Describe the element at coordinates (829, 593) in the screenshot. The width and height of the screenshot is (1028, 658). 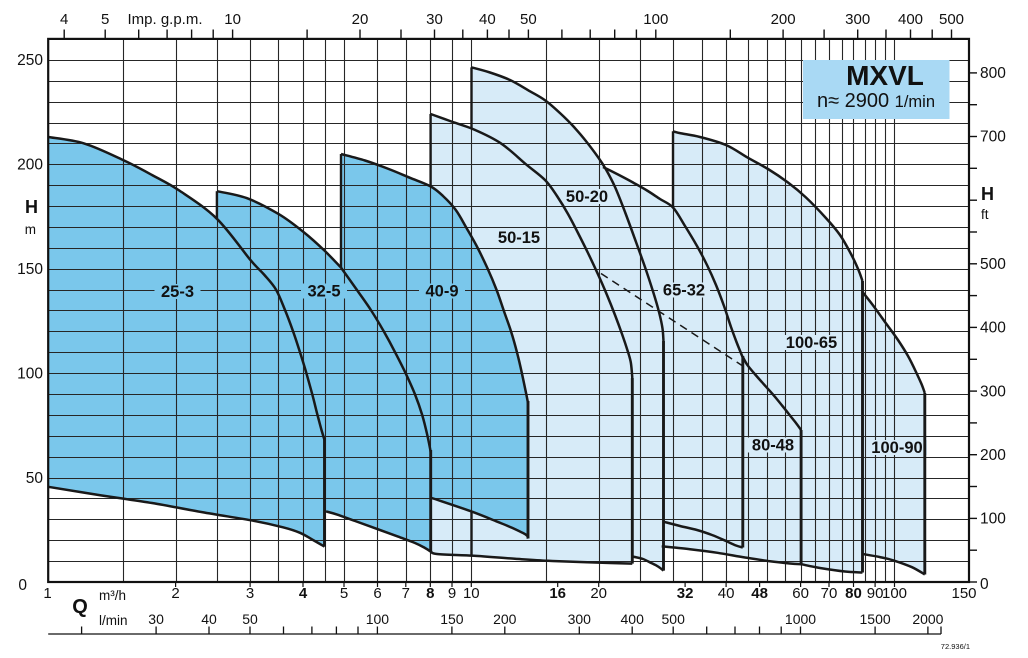
I see `svg-text: 70` at that location.